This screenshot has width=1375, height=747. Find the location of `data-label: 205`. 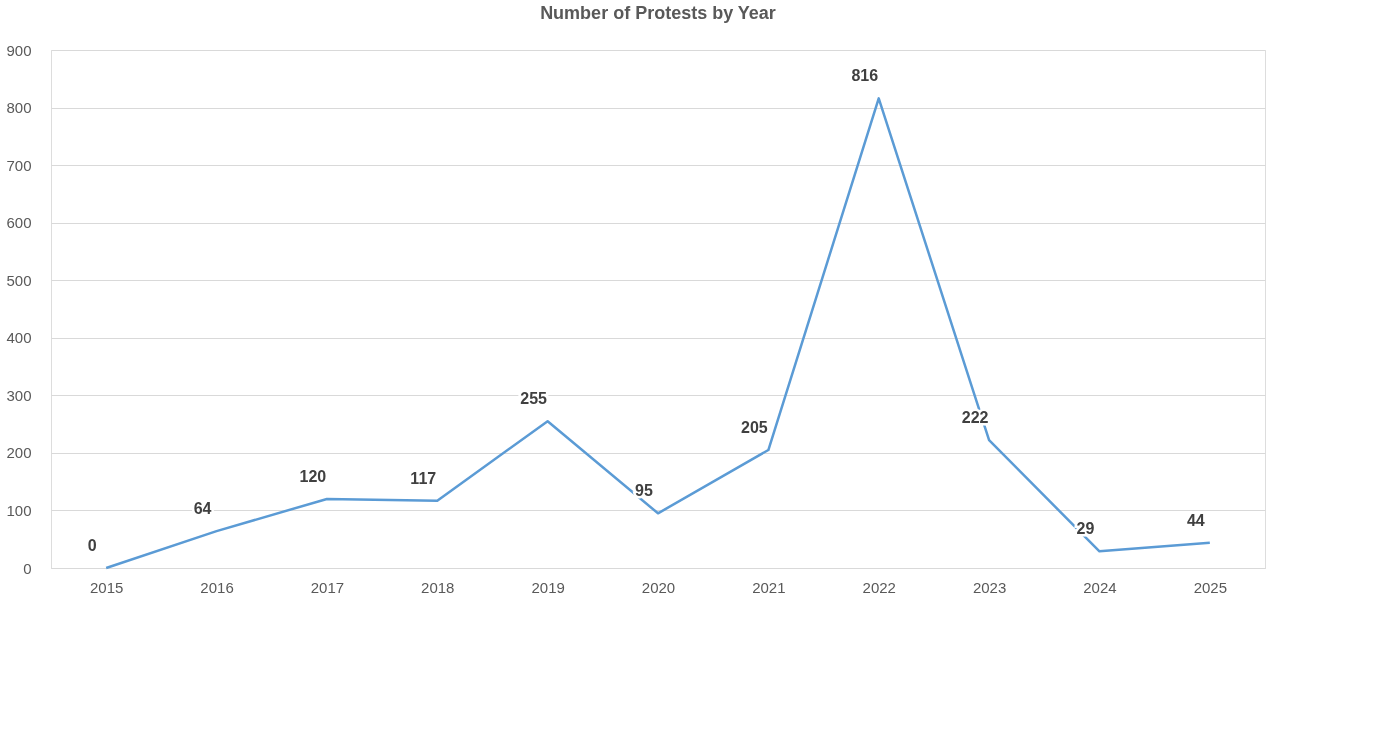

data-label: 205 is located at coordinates (754, 428).